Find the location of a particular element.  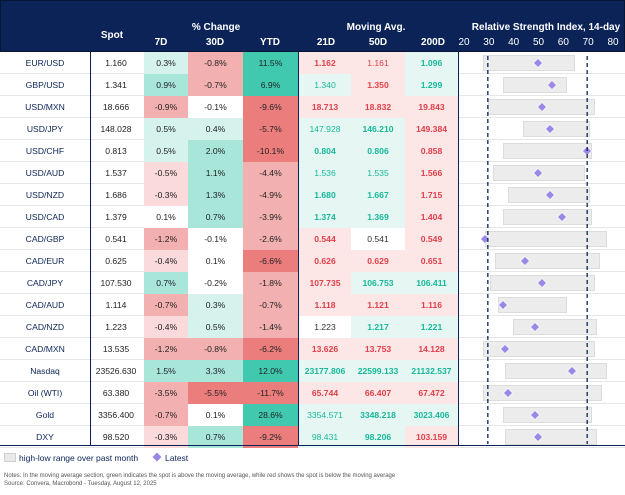

moving-avg-50d-cell: 0.541 is located at coordinates (378, 239).